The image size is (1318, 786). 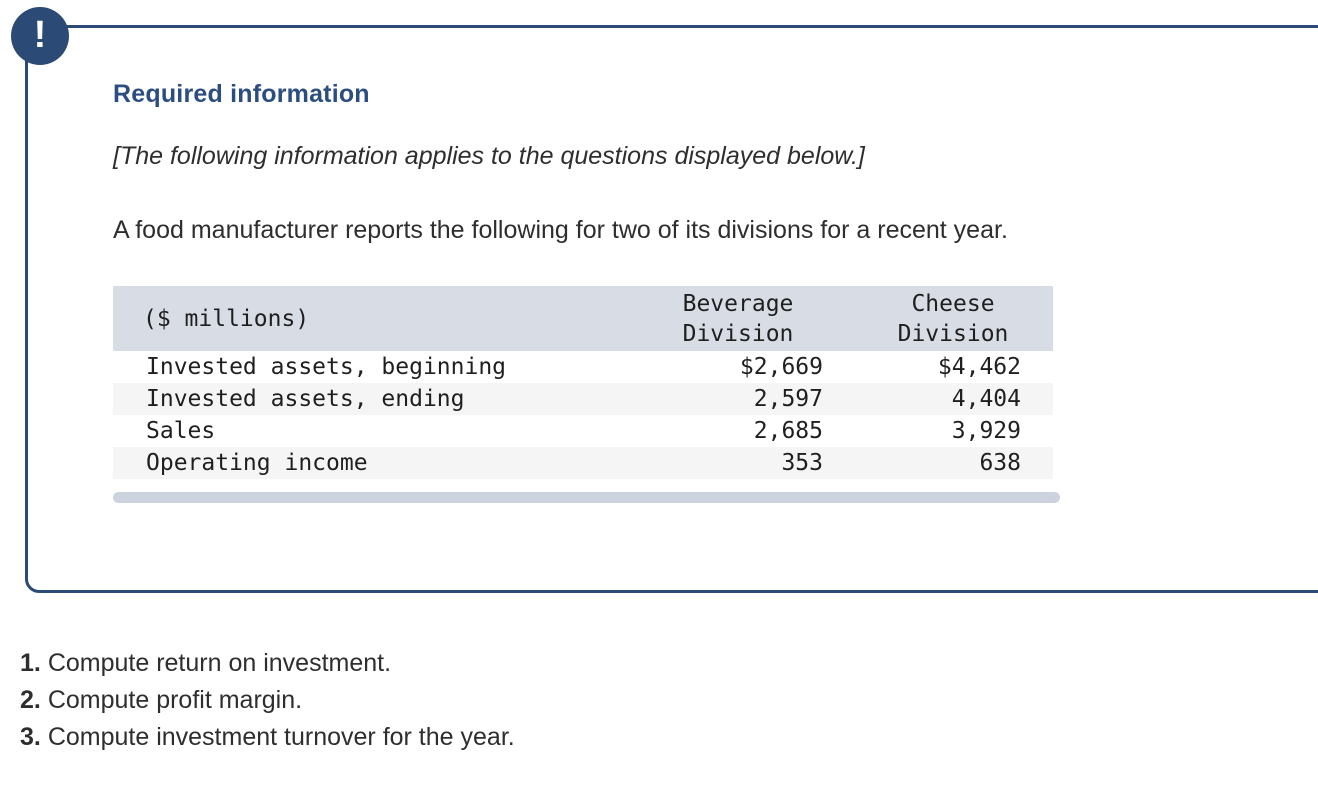 What do you see at coordinates (953, 303) in the screenshot?
I see `cheese-header-line1: Cheese` at bounding box center [953, 303].